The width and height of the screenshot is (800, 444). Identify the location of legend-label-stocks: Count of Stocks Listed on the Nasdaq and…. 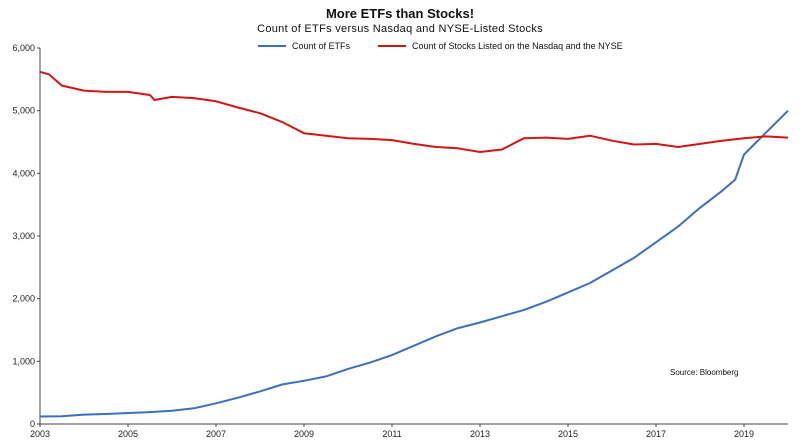
(517, 46).